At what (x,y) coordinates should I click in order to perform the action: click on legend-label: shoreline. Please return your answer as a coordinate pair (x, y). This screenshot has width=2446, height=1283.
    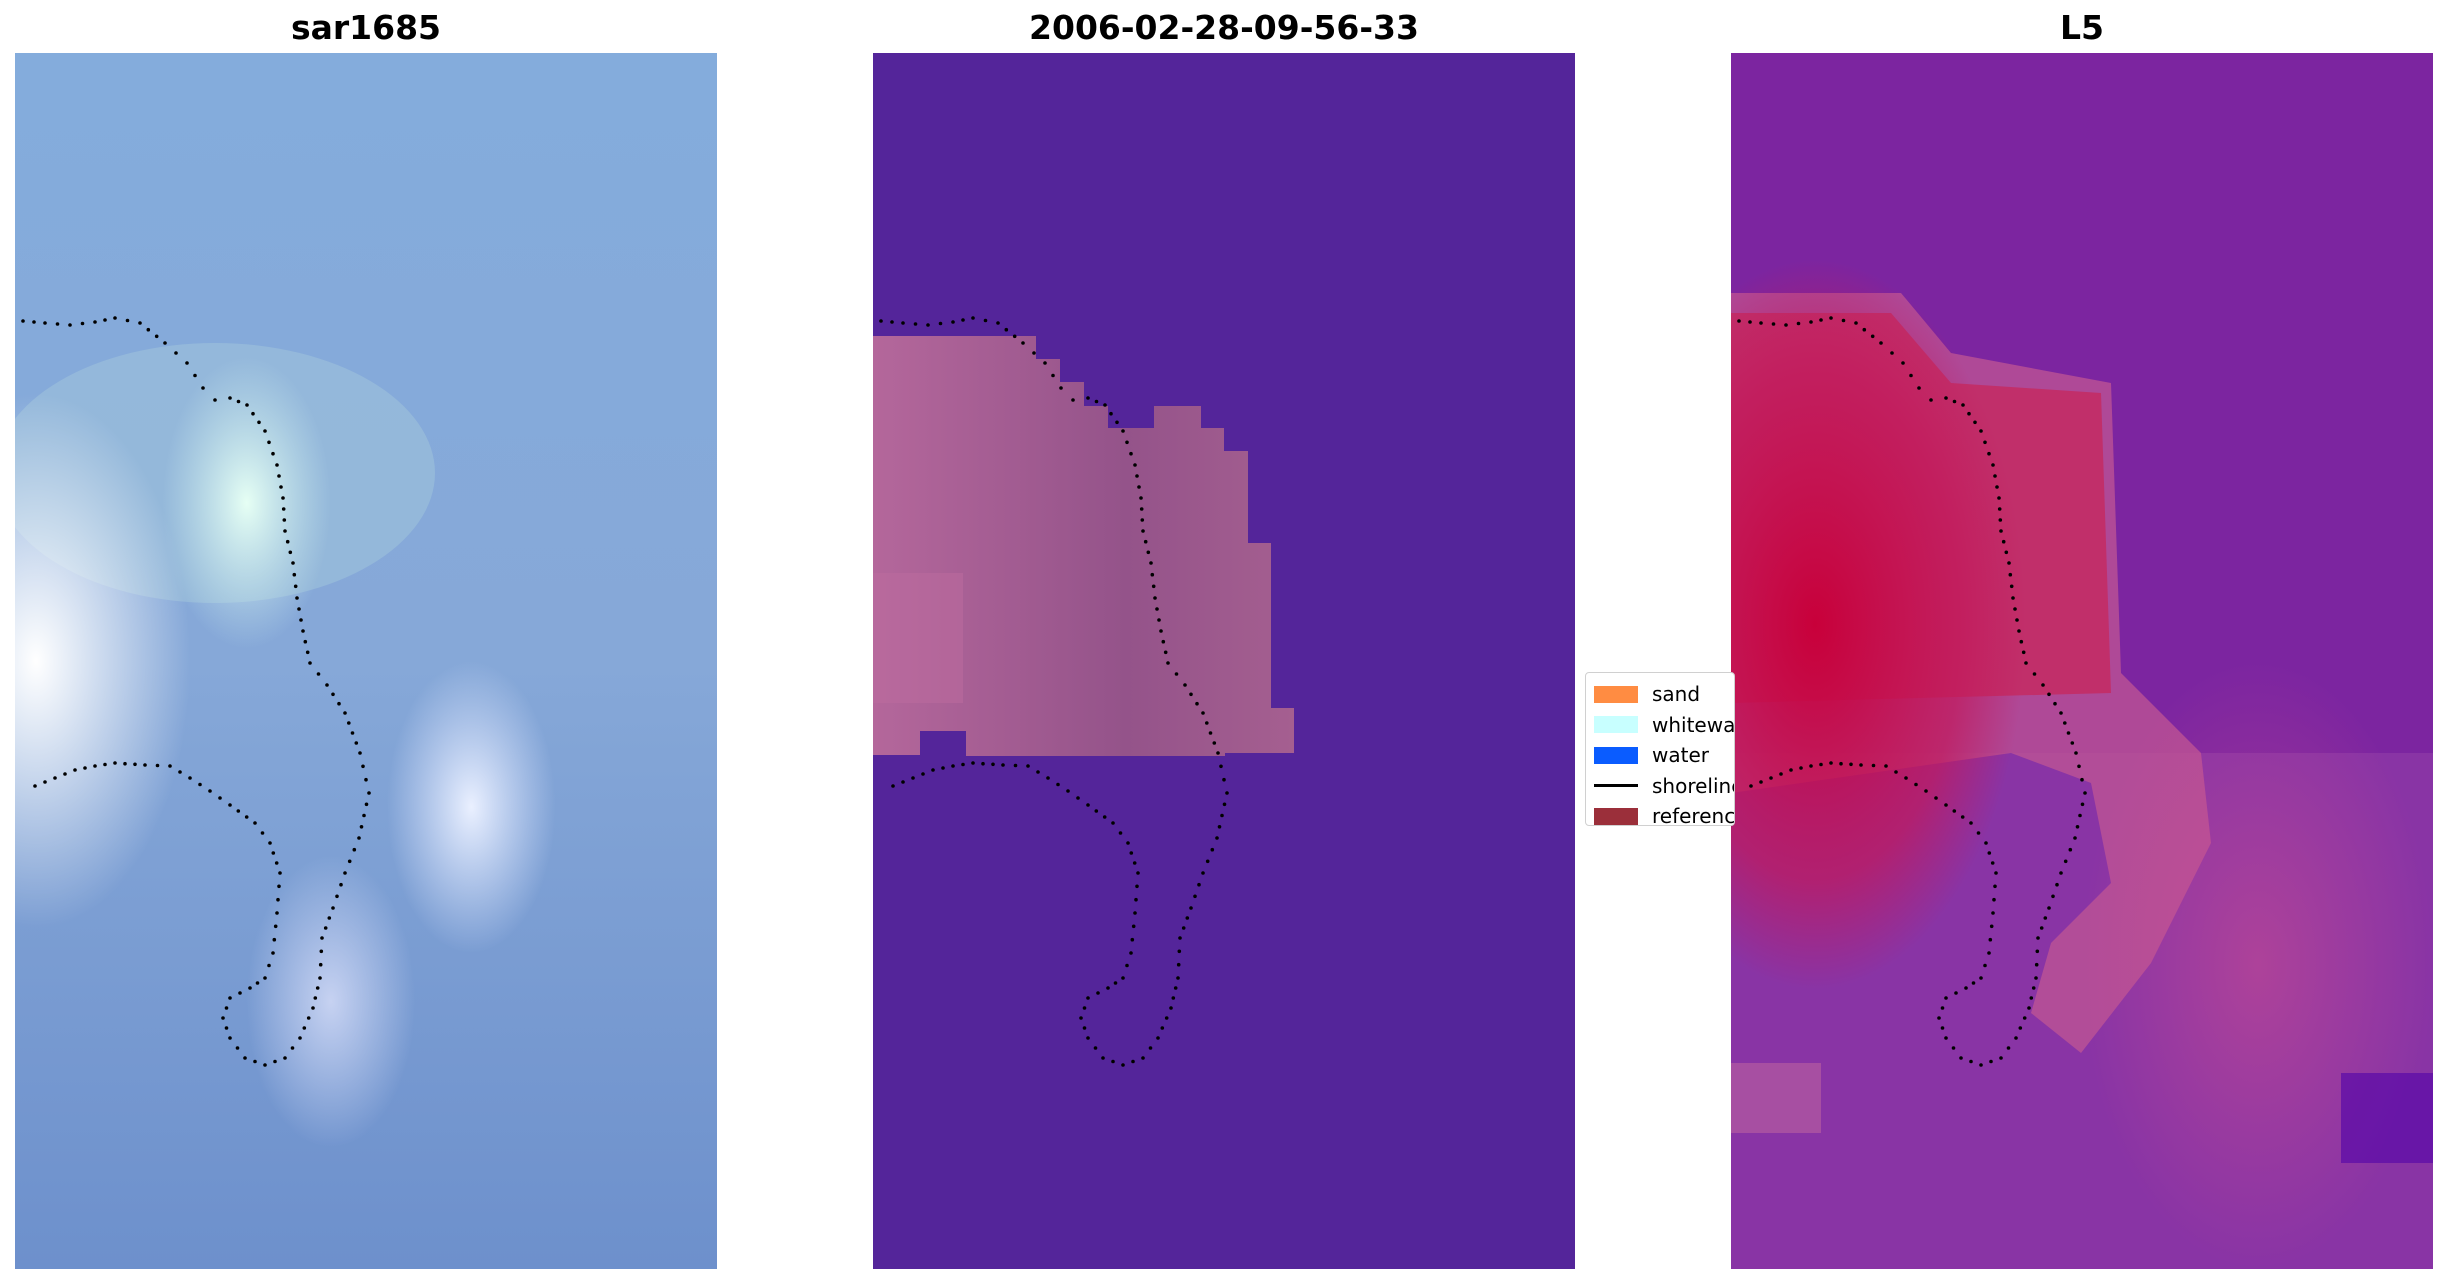
    Looking at the image, I should click on (1693, 785).